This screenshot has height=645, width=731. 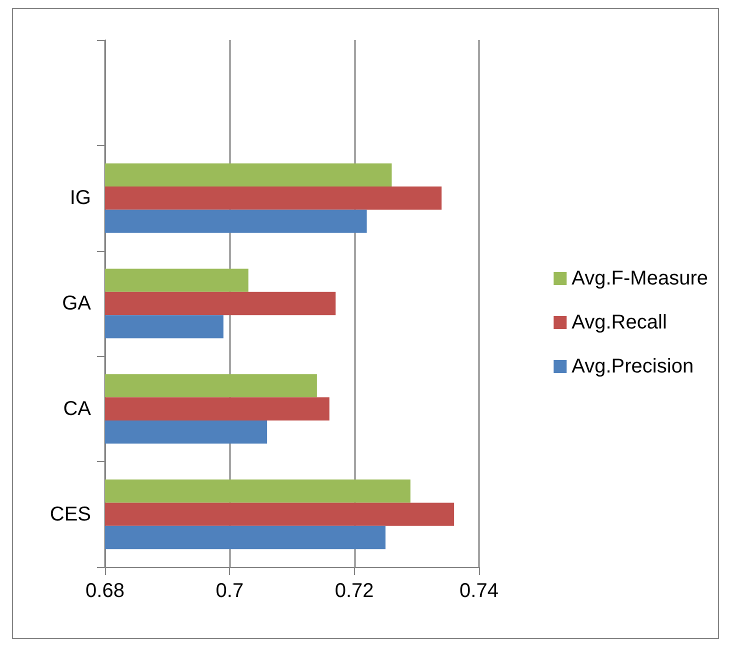 I want to click on legend-label: Avg.Precision, so click(x=633, y=367).